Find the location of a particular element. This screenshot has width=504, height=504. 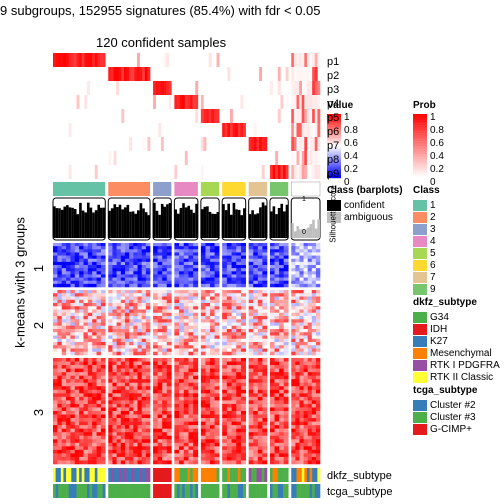

legend-prob-swatch is located at coordinates (420, 163).